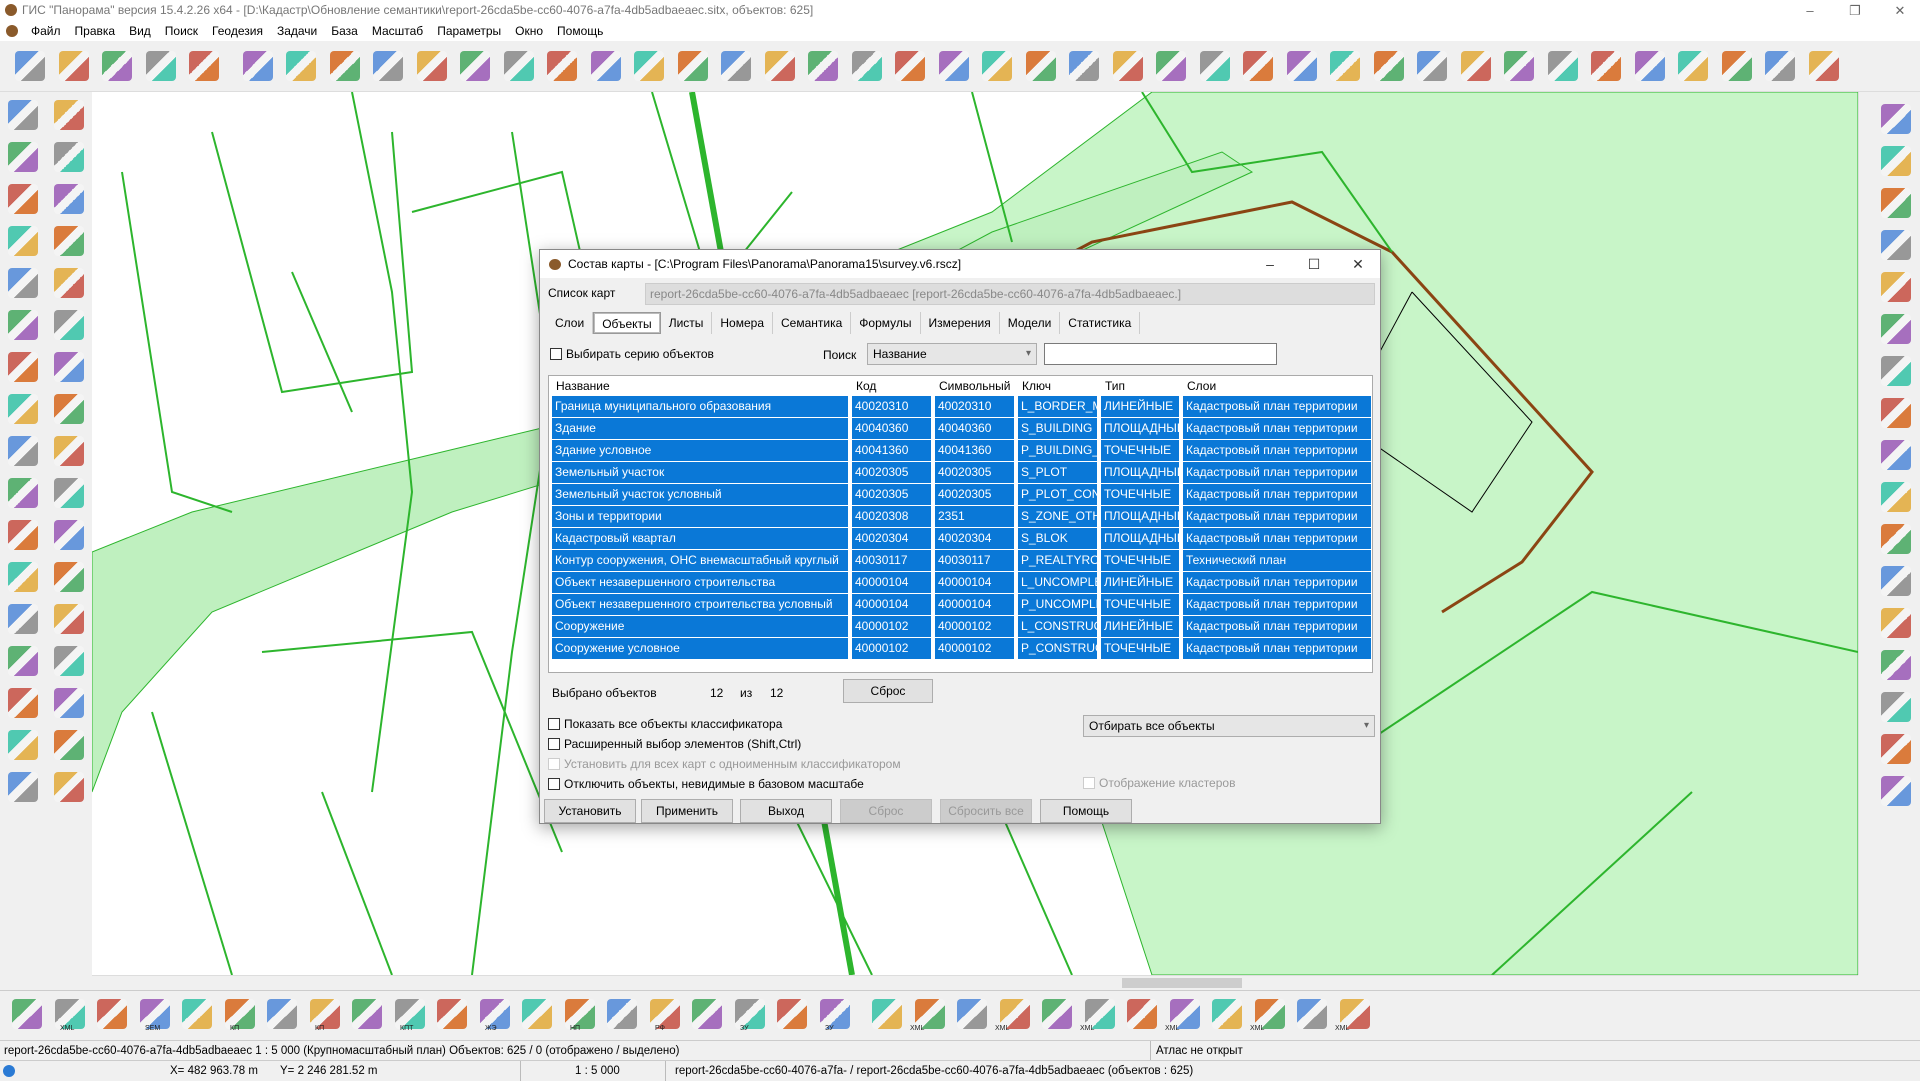  I want to click on column-header: Название, so click(583, 386).